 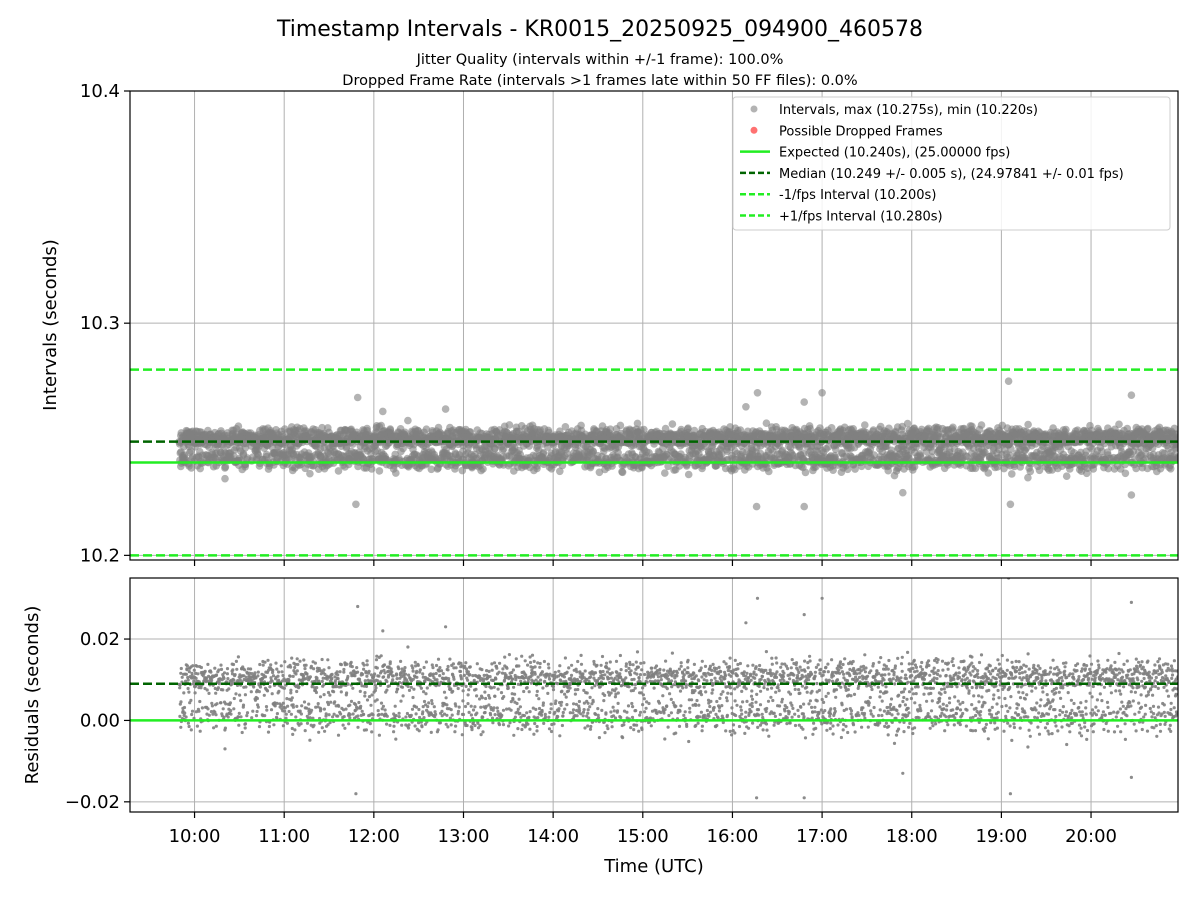 I want to click on legend-marker-intervals, so click(x=754, y=109).